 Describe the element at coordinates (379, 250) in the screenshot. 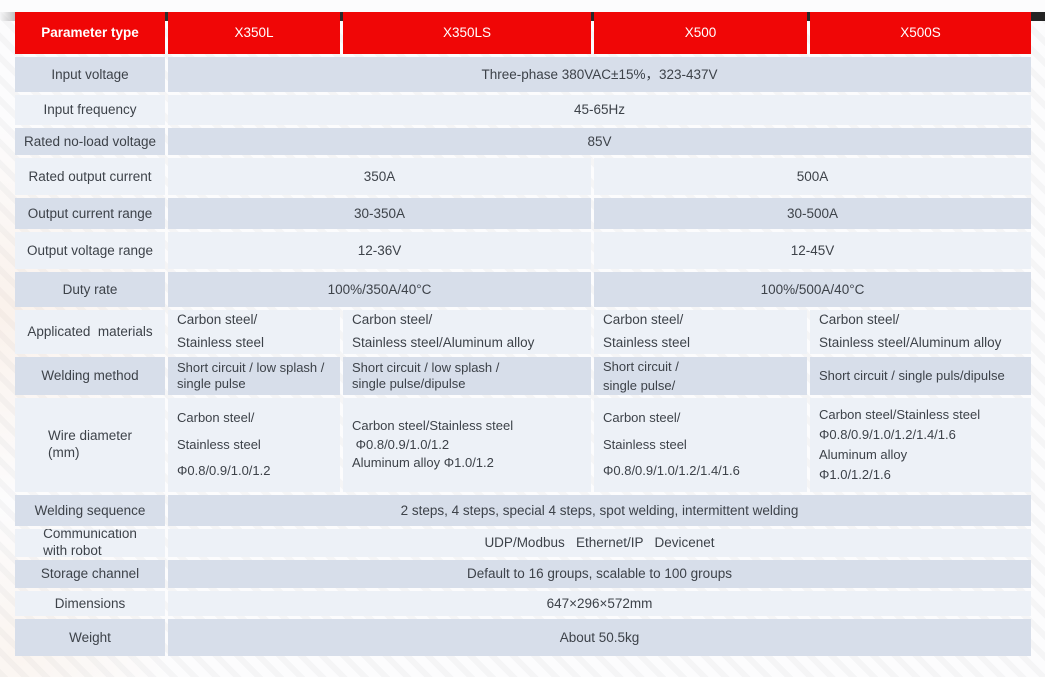

I see `value-voltage-range-350: 12-36V` at that location.